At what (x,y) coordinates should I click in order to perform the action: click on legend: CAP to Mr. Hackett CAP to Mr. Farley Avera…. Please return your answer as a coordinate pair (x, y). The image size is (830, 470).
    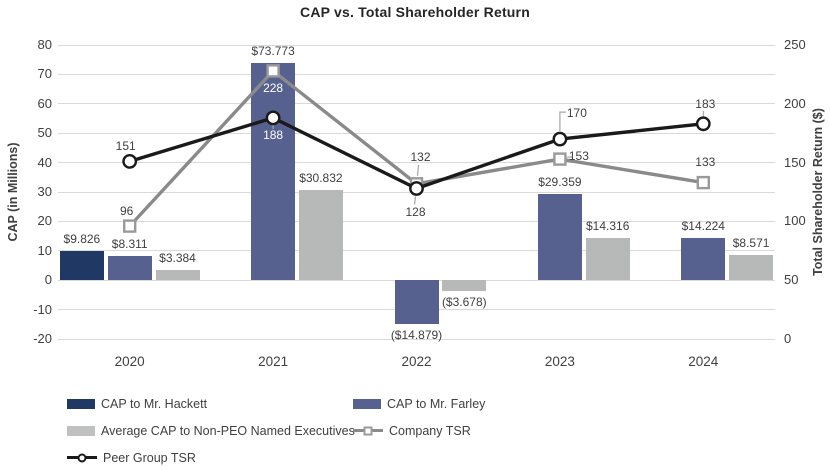
    Looking at the image, I should click on (417, 430).